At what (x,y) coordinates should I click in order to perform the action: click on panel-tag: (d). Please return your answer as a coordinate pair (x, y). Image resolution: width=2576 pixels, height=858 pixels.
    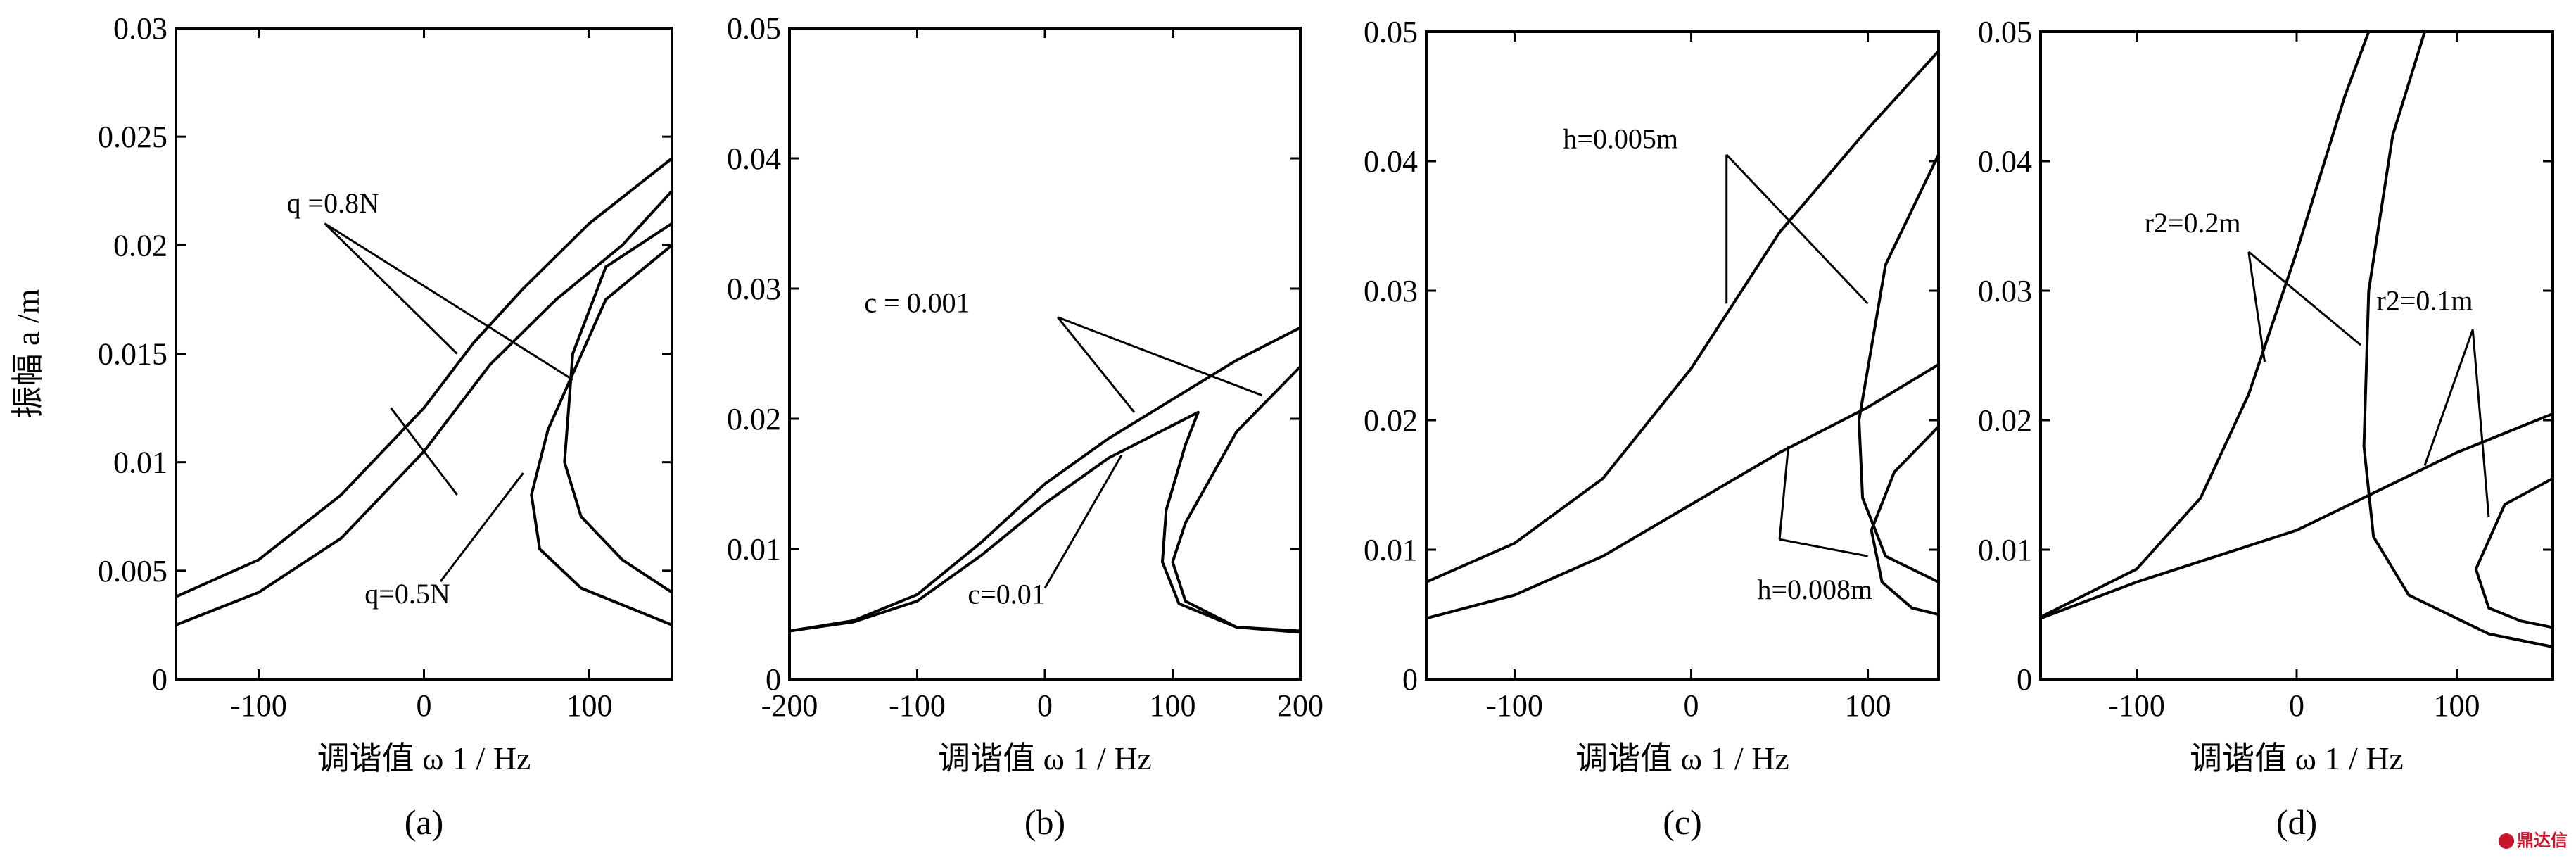
    Looking at the image, I should click on (2296, 822).